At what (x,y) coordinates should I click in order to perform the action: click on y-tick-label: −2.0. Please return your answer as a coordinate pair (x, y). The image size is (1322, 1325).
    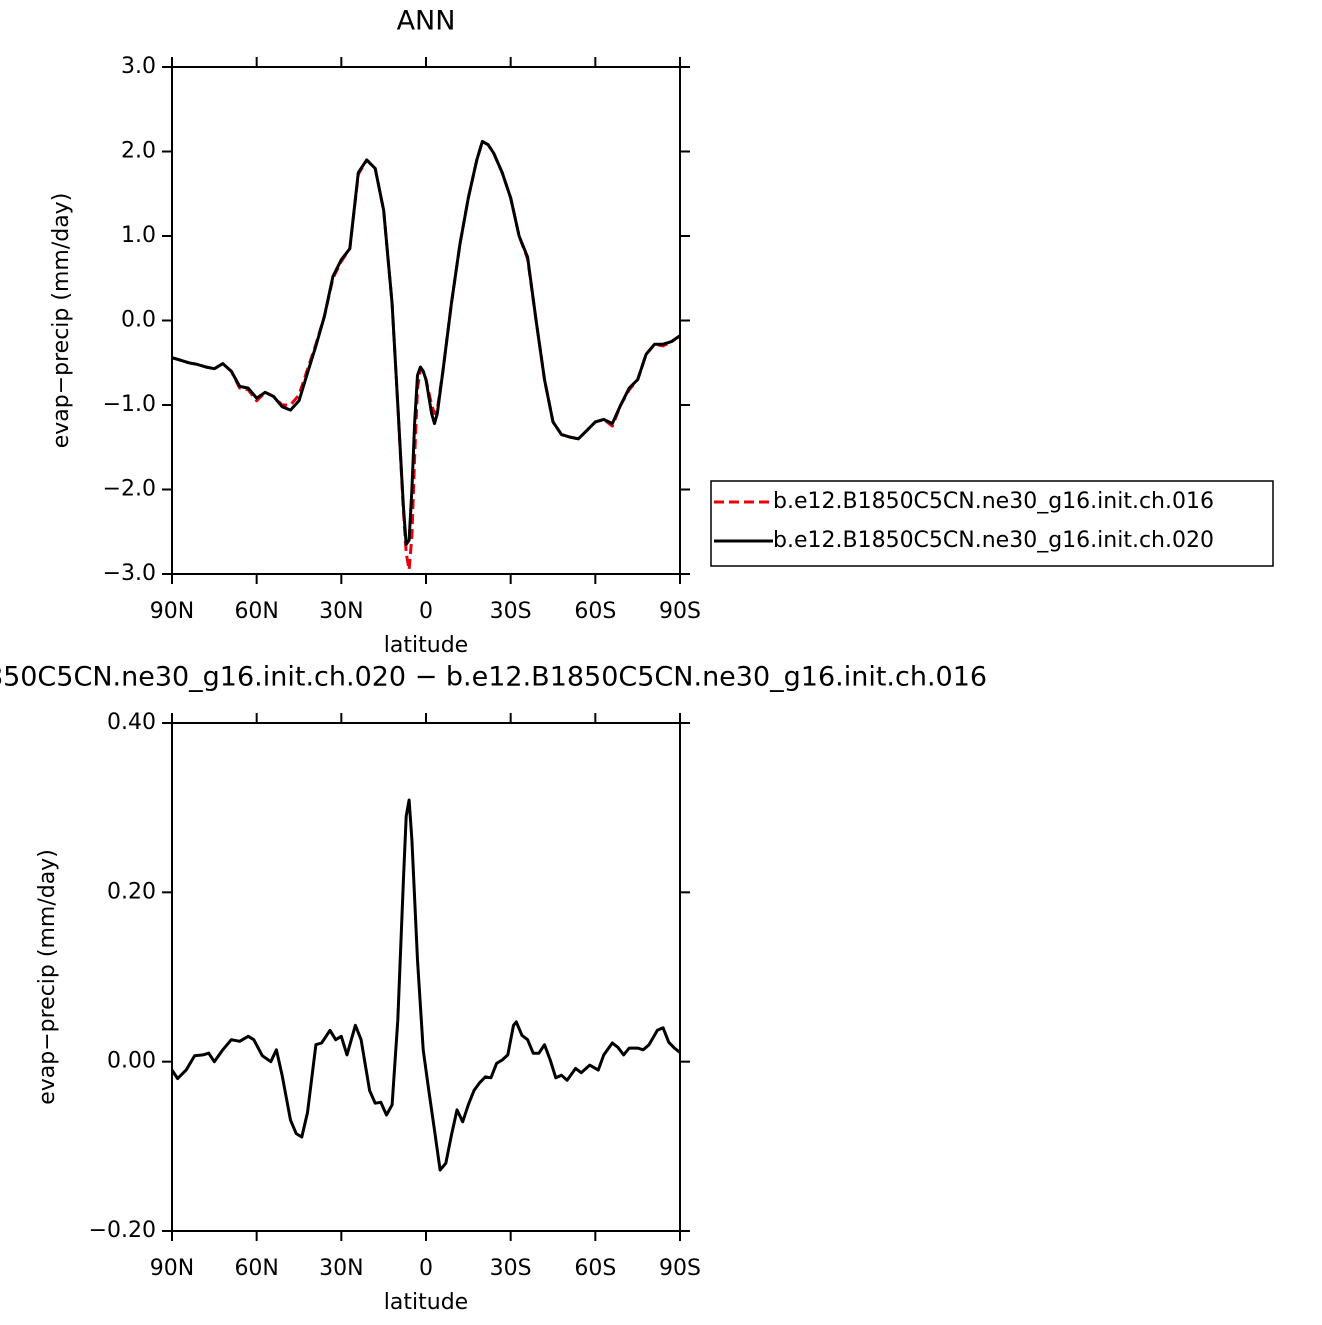
    Looking at the image, I should click on (129, 489).